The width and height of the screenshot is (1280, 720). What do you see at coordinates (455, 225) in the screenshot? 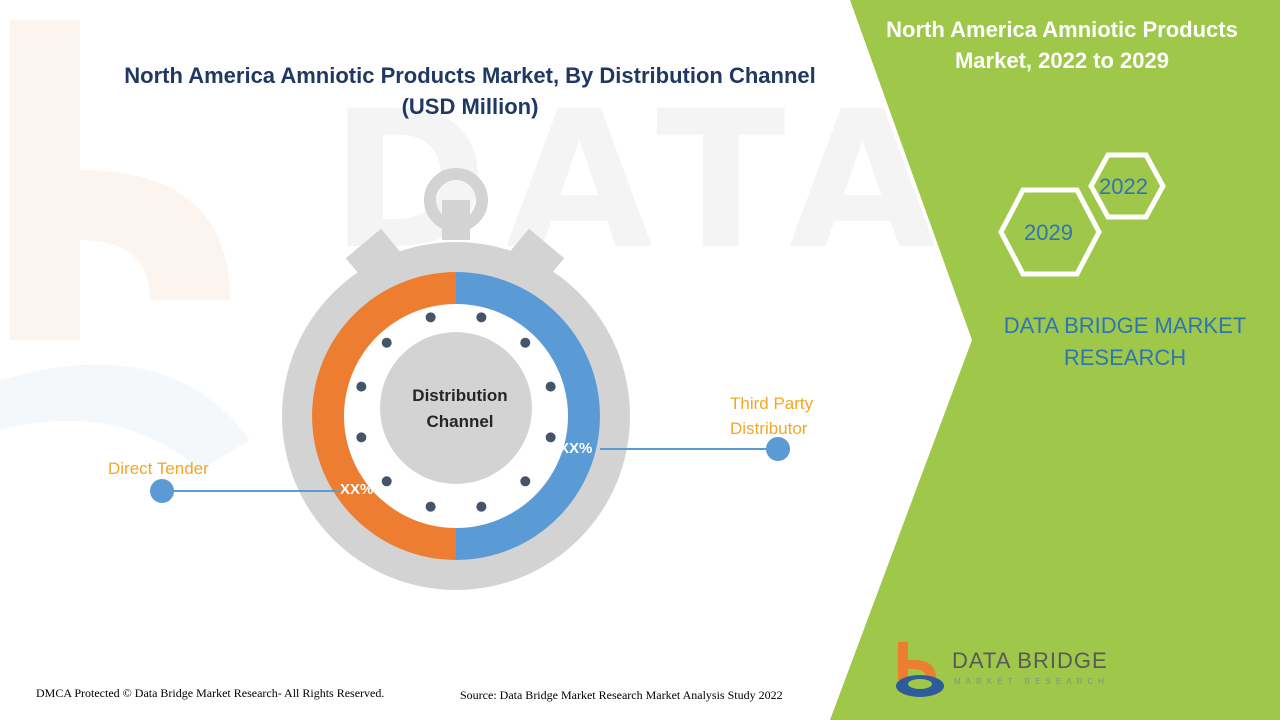
I see `stopwatch-crown` at bounding box center [455, 225].